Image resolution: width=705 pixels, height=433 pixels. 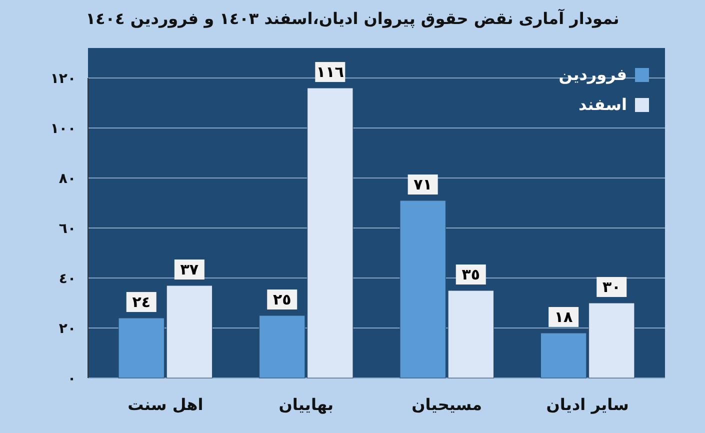 What do you see at coordinates (353, 18) in the screenshot?
I see `chart-title: نمودار آماری نقض حقوق پیروان ادیان،اسفند ١٤٠٣ و فروردین ١٤٠٤` at bounding box center [353, 18].